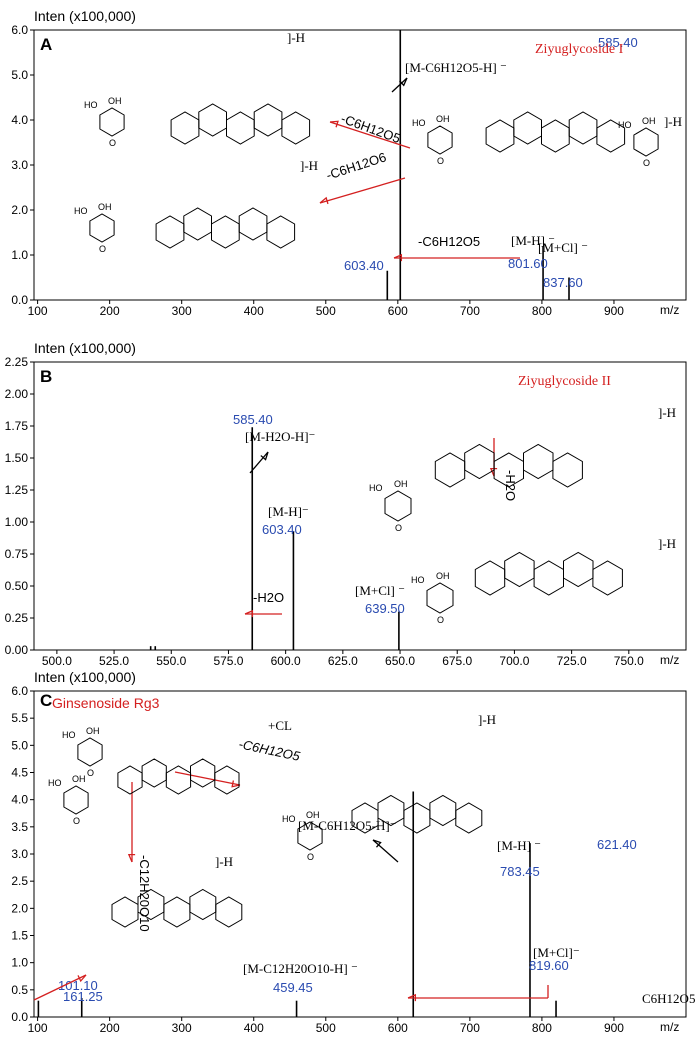 The image size is (696, 1051). Describe the element at coordinates (470, 311) in the screenshot. I see `x-tick-label: 700` at that location.